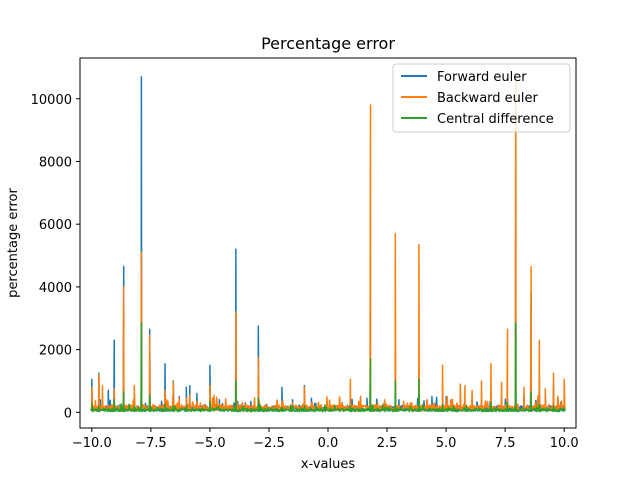 This screenshot has height=480, width=640. What do you see at coordinates (92, 443) in the screenshot?
I see `x-tick-label: −10.0` at bounding box center [92, 443].